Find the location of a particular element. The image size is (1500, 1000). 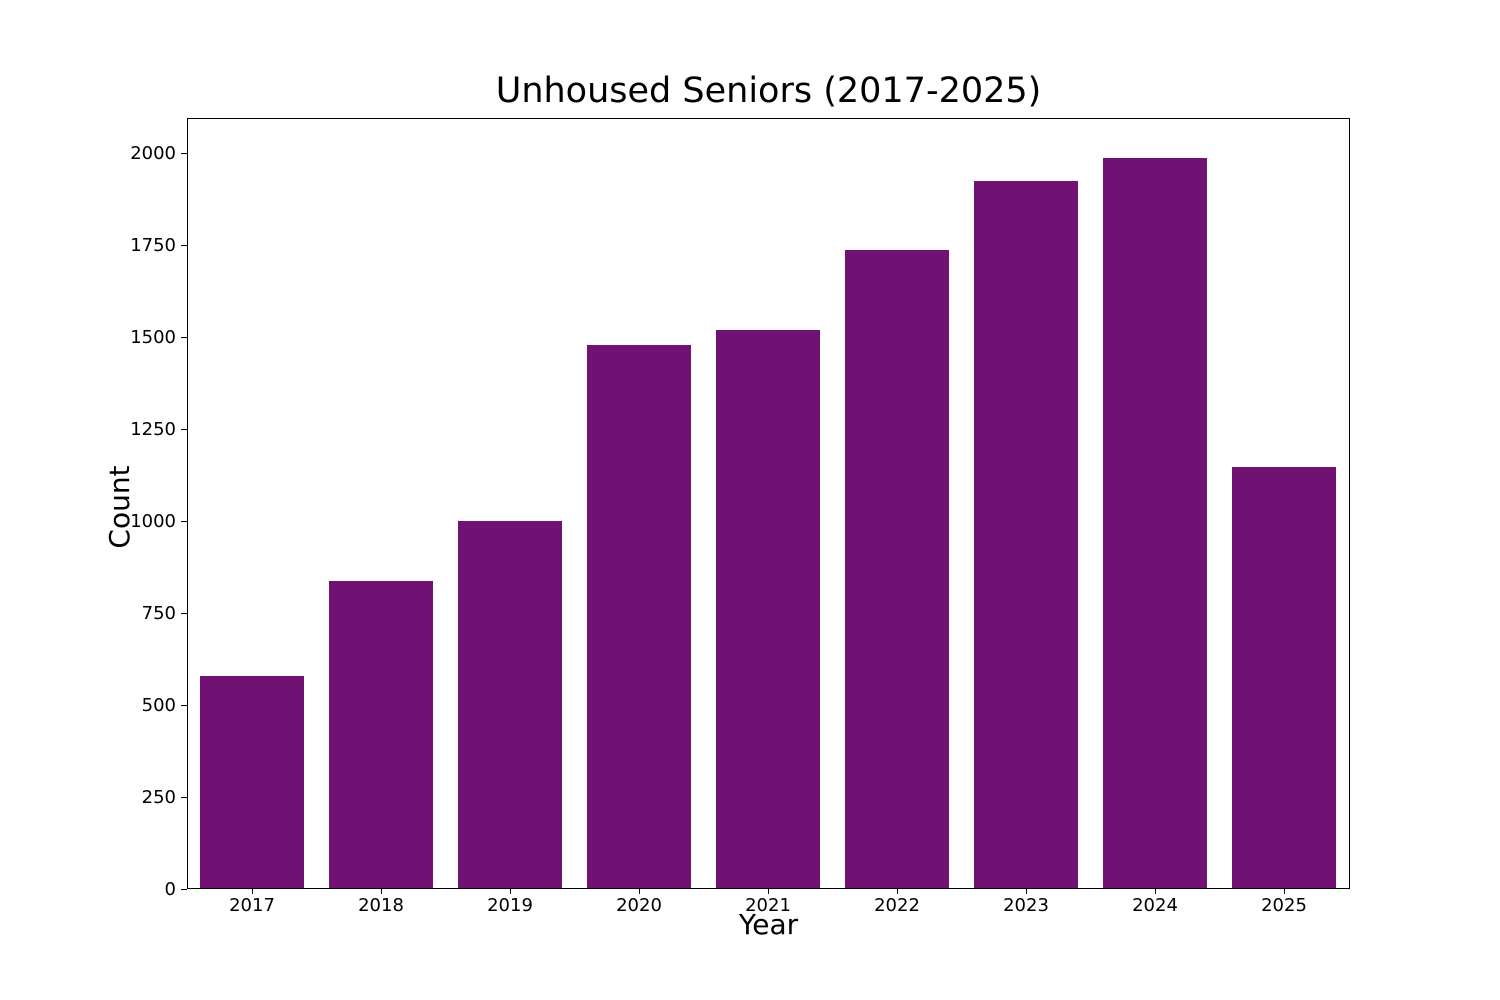

y-tick-label: 1750 is located at coordinates (153, 245).